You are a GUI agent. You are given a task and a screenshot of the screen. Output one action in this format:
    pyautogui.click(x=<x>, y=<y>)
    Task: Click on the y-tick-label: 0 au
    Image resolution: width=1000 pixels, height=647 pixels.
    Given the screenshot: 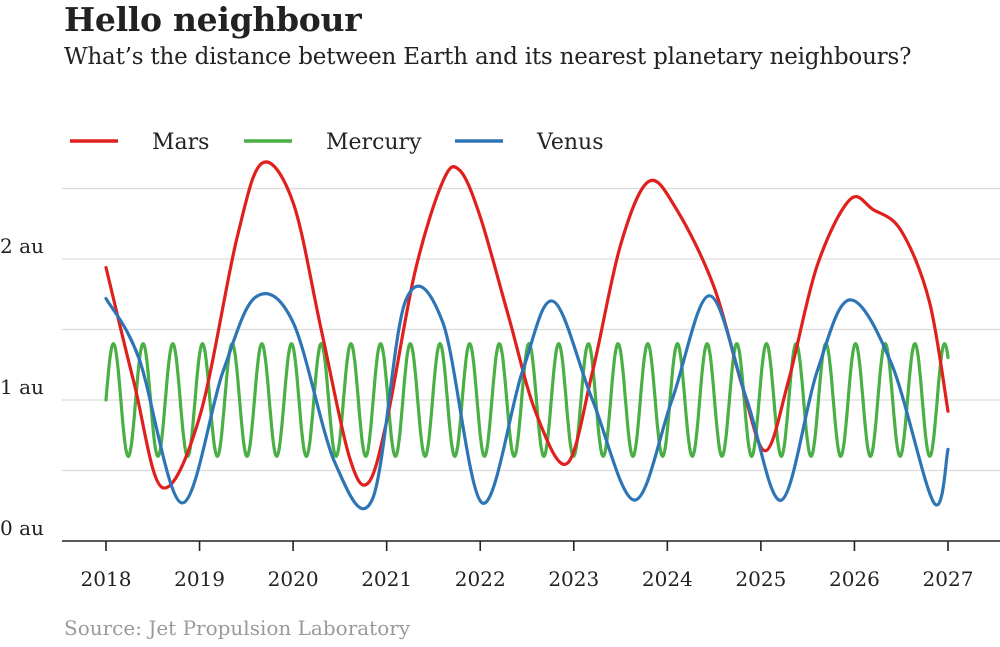 What is the action you would take?
    pyautogui.click(x=22, y=528)
    